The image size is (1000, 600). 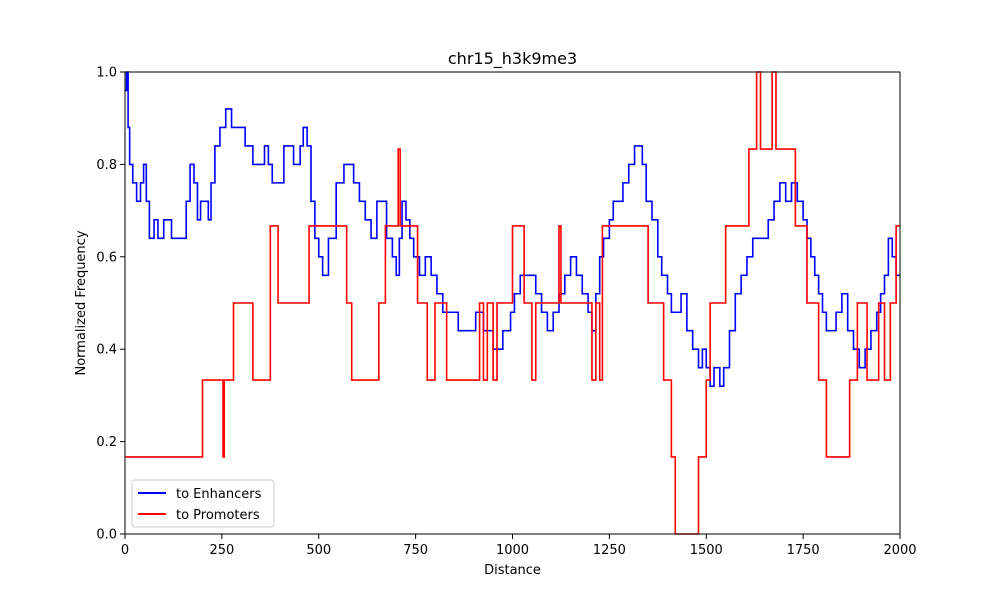 What do you see at coordinates (706, 550) in the screenshot?
I see `x-tick-label: 1500` at bounding box center [706, 550].